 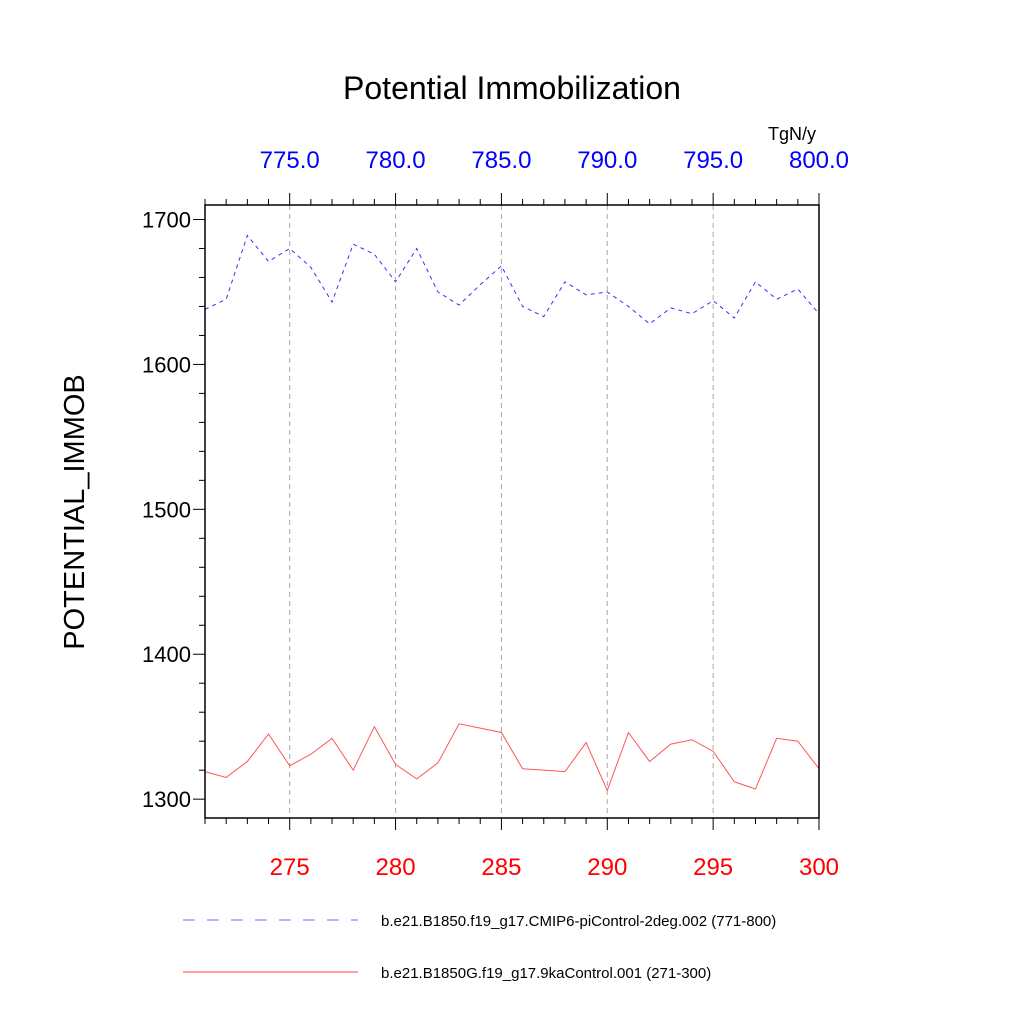 What do you see at coordinates (512, 88) in the screenshot?
I see `chart-title: Potential Immobilization` at bounding box center [512, 88].